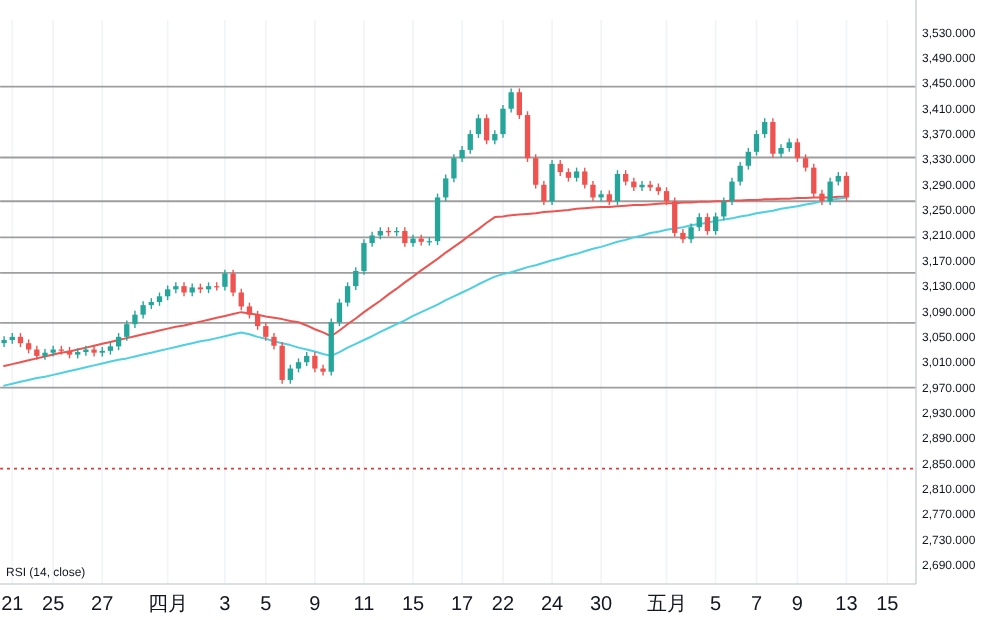  I want to click on x-tick-label: 五月, so click(666, 605).